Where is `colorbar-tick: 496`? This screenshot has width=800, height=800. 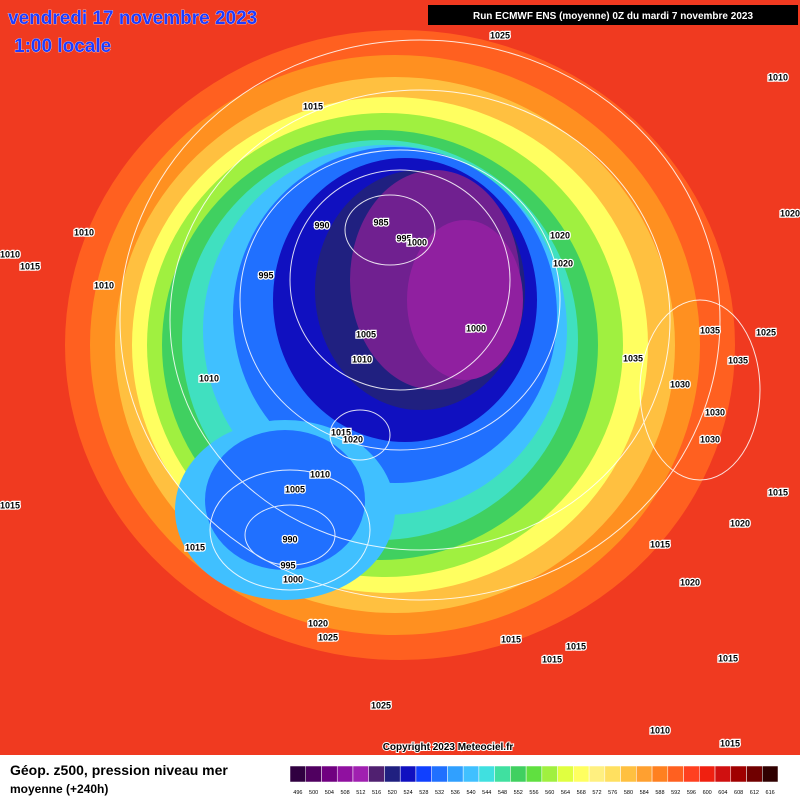
colorbar-tick: 496 is located at coordinates (297, 793).